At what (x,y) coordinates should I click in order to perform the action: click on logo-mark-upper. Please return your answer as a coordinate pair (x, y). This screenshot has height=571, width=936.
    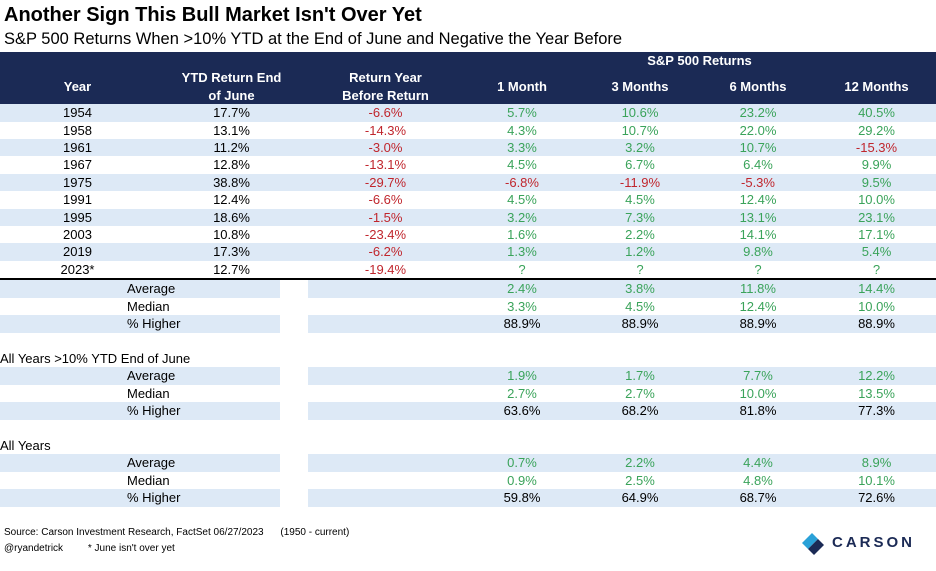
    Looking at the image, I should click on (810, 541).